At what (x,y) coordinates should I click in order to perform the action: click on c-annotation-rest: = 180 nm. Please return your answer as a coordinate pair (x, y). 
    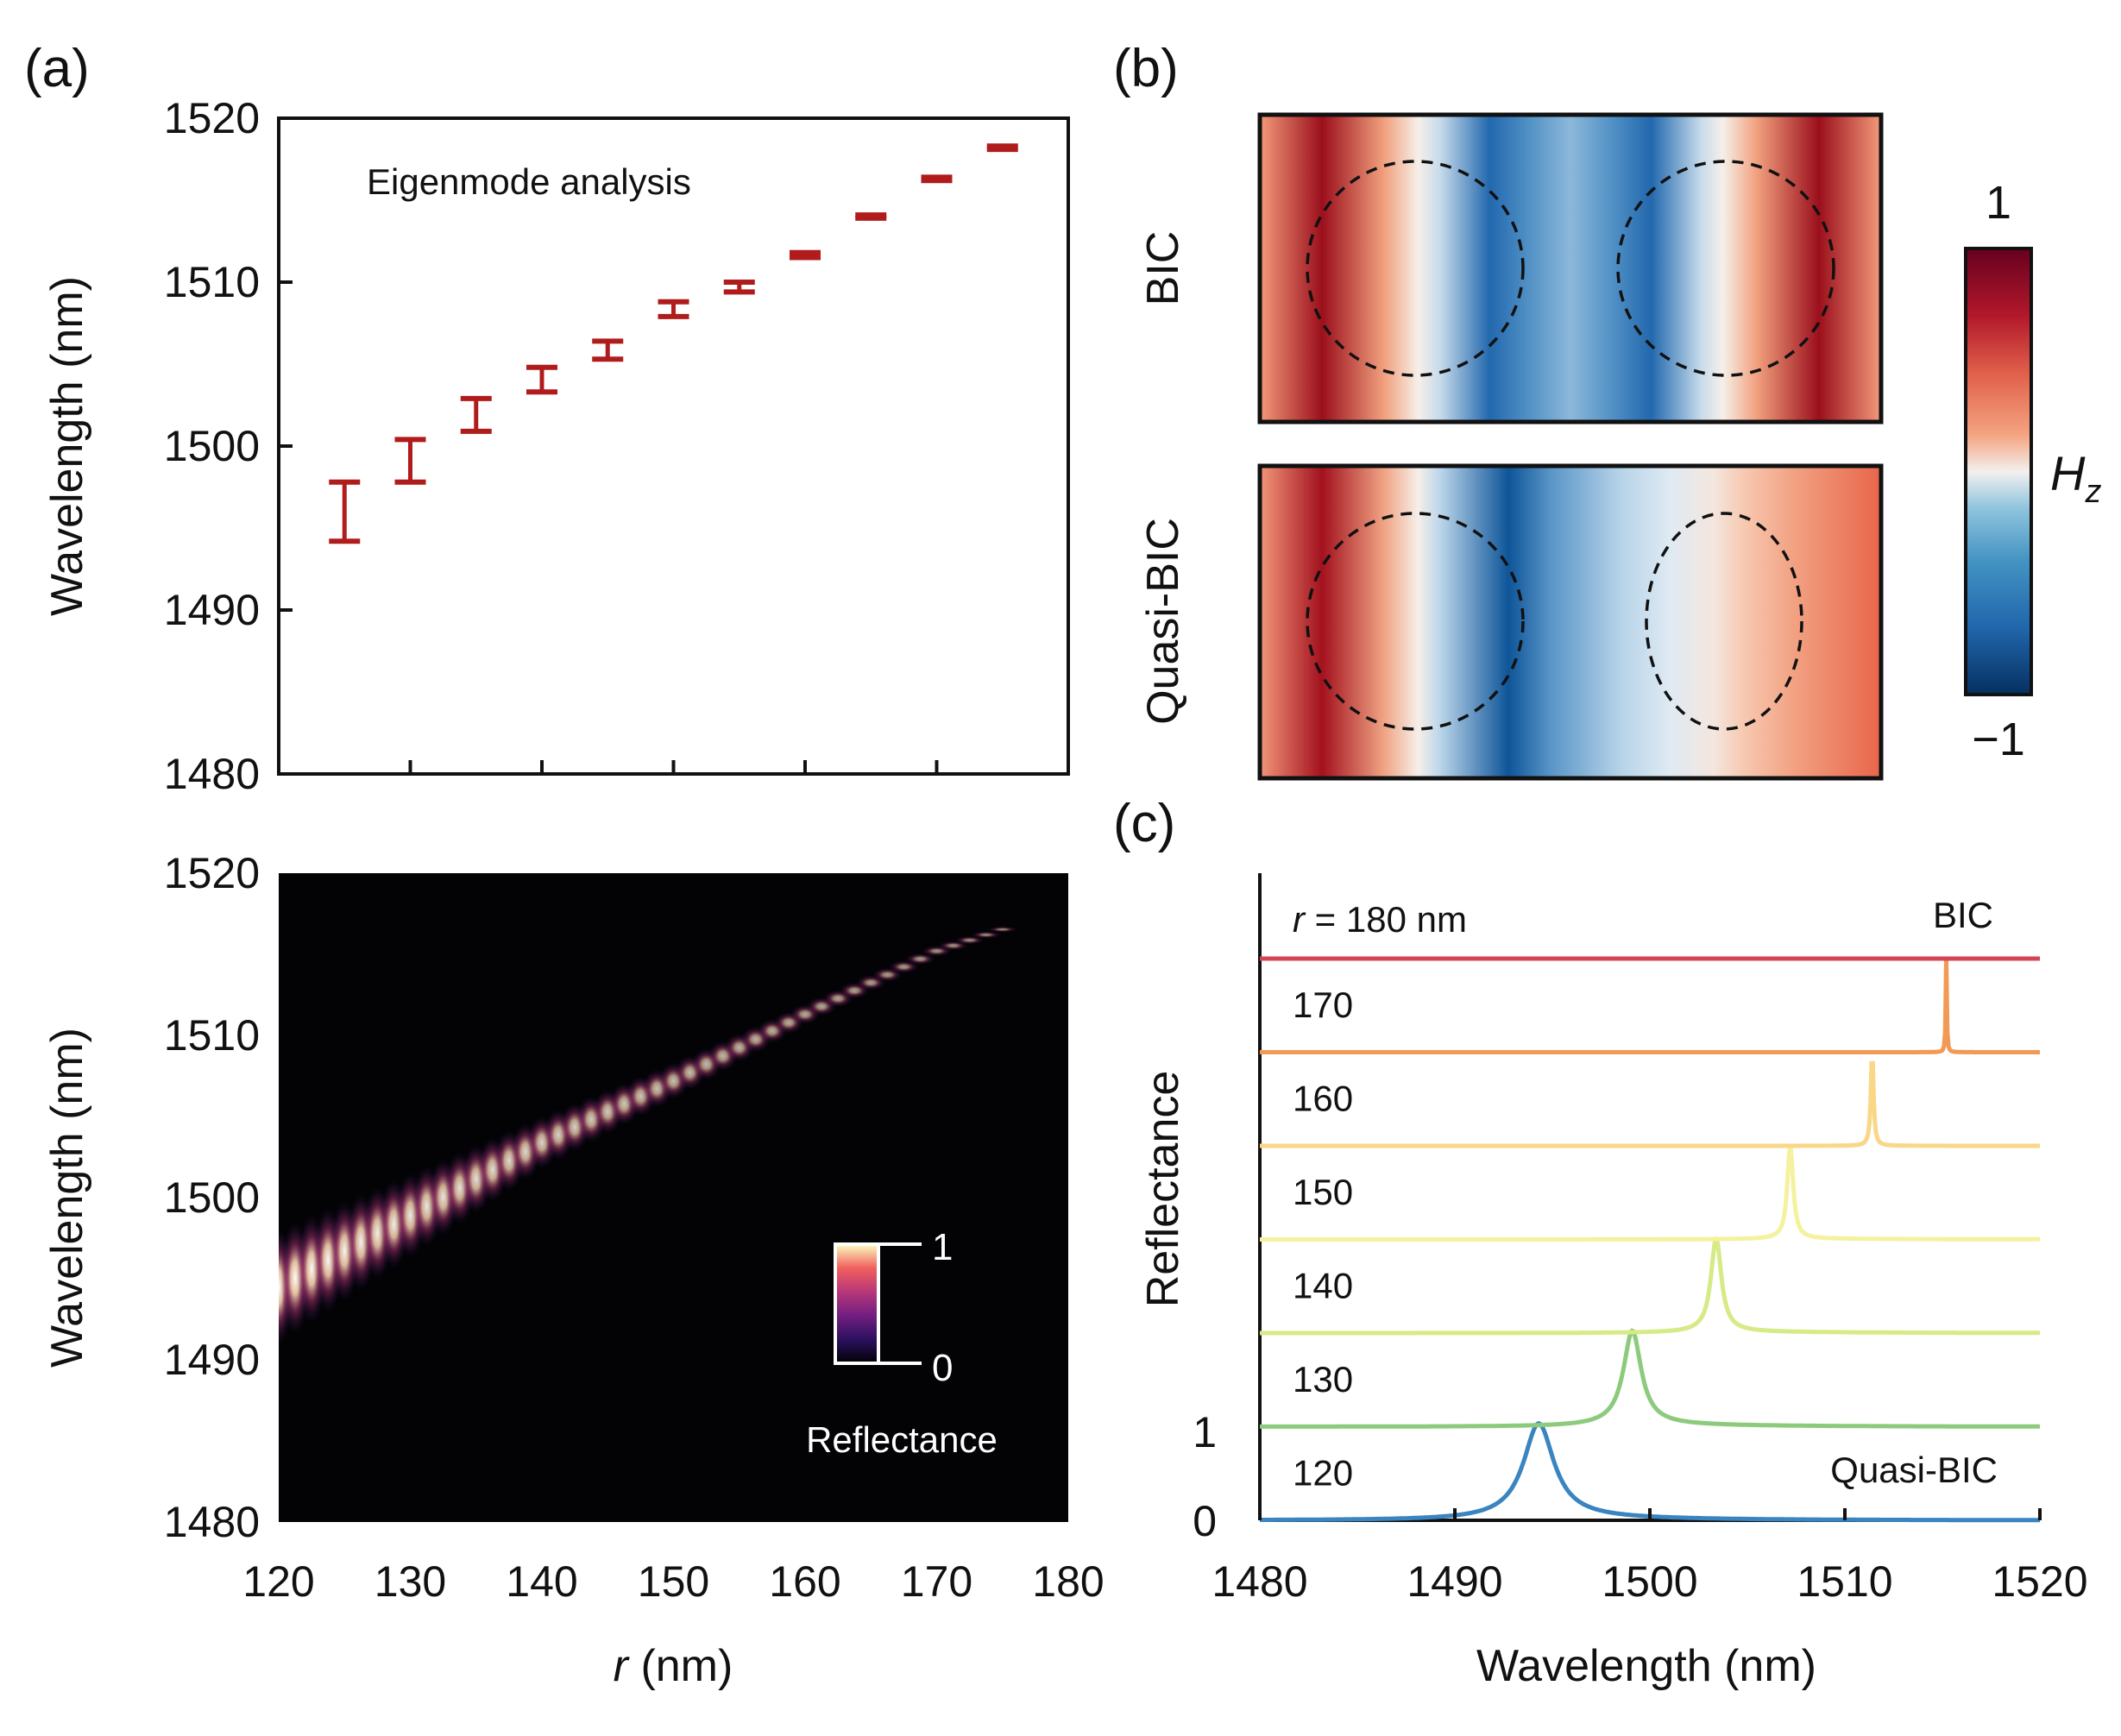
    Looking at the image, I should click on (1386, 919).